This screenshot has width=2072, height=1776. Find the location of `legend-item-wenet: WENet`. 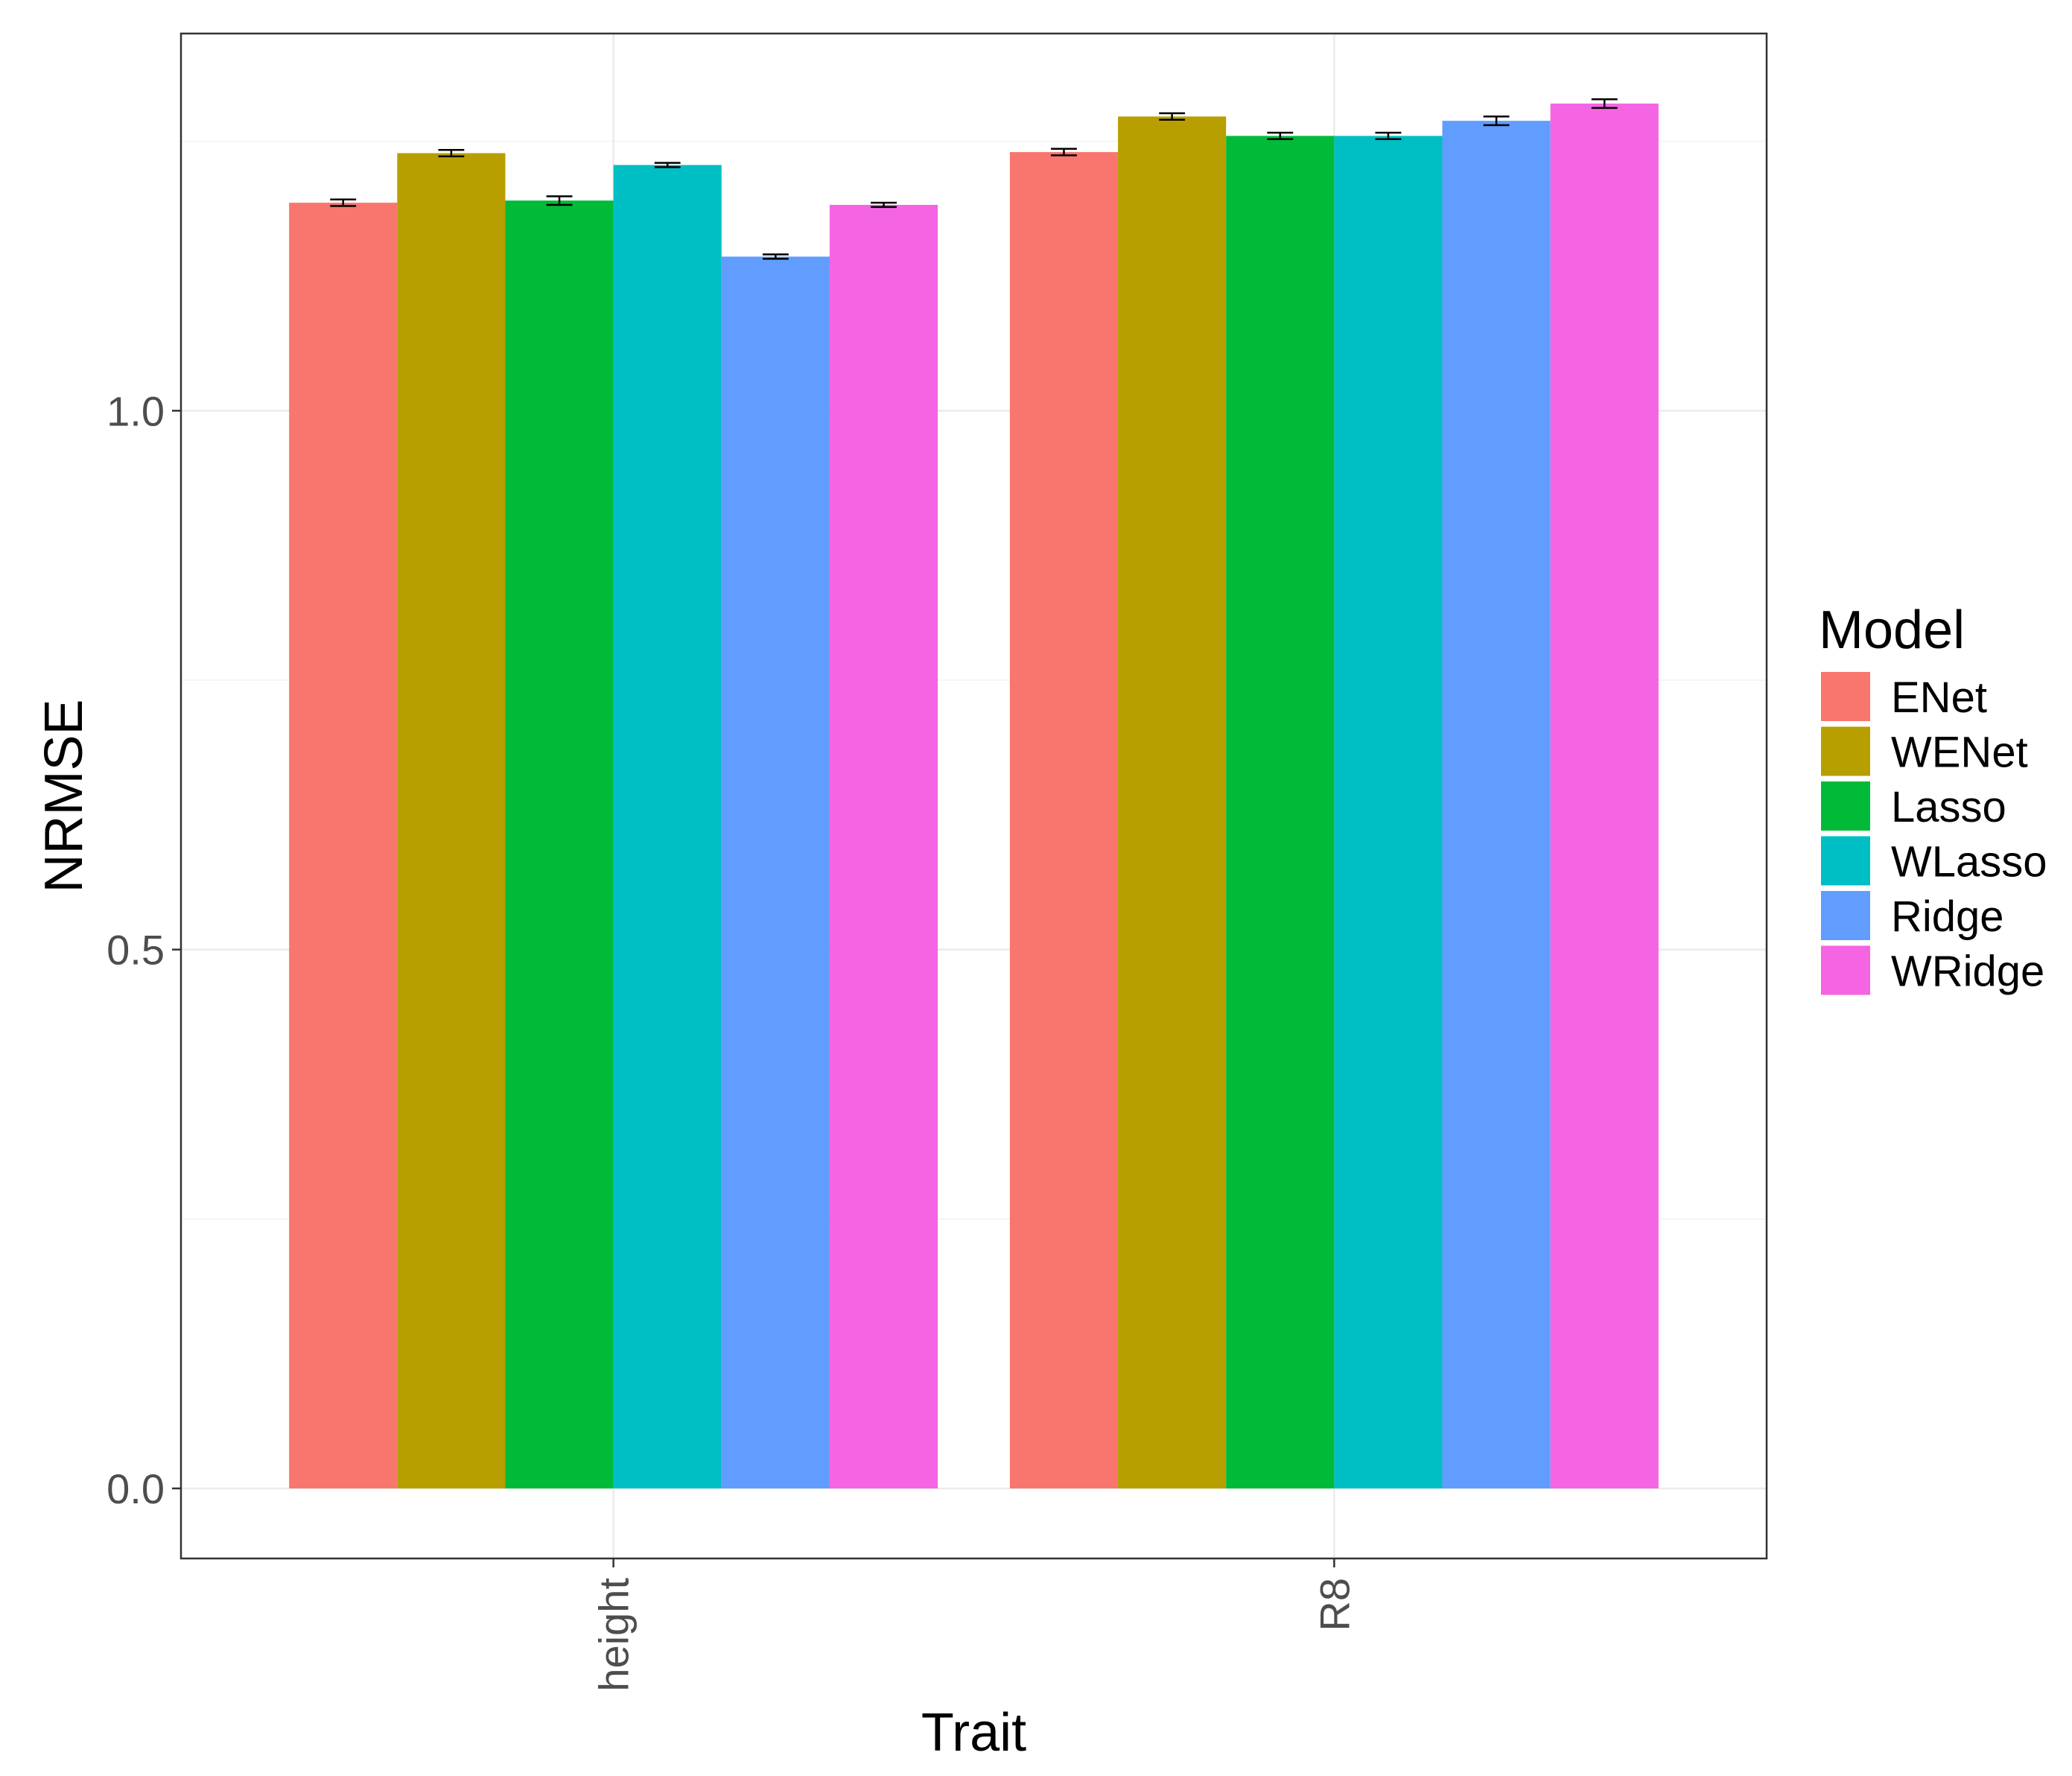

legend-item-wenet: WENet is located at coordinates (1925, 752).